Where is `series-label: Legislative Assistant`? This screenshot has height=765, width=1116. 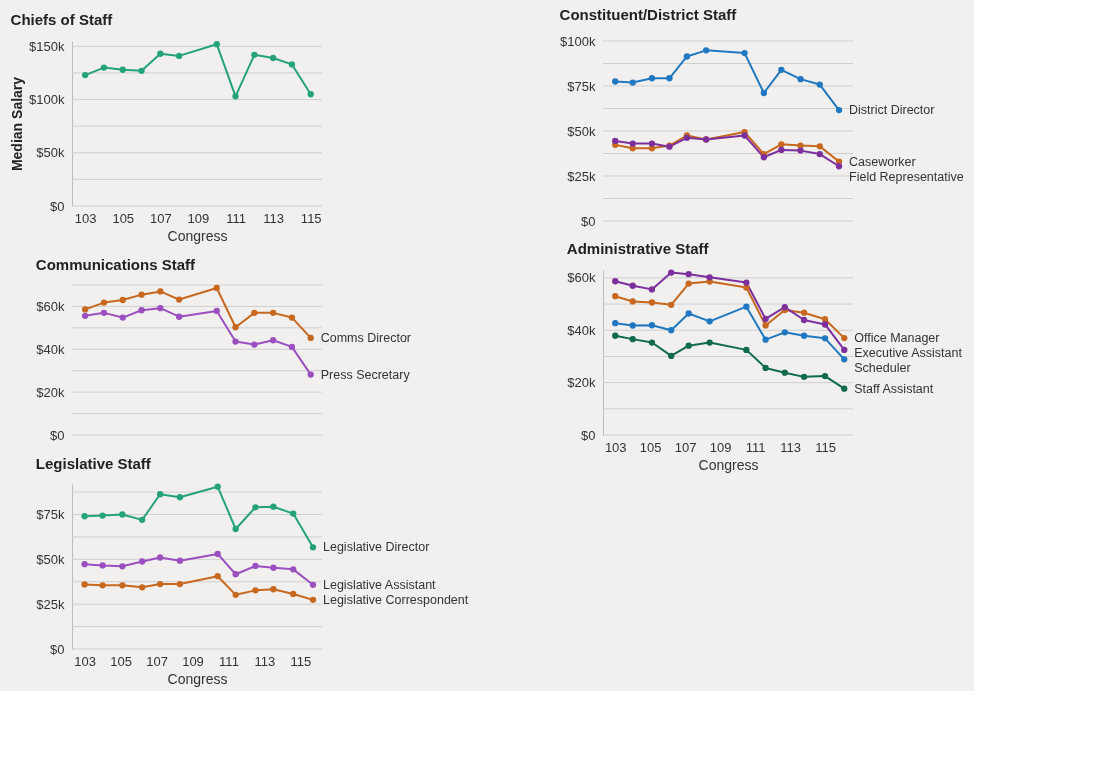 series-label: Legislative Assistant is located at coordinates (380, 584).